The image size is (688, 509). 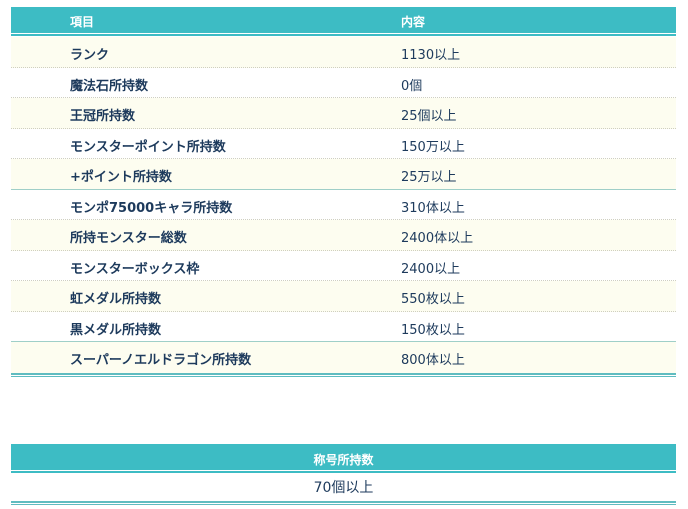 What do you see at coordinates (413, 22) in the screenshot?
I see `header-content: 内容` at bounding box center [413, 22].